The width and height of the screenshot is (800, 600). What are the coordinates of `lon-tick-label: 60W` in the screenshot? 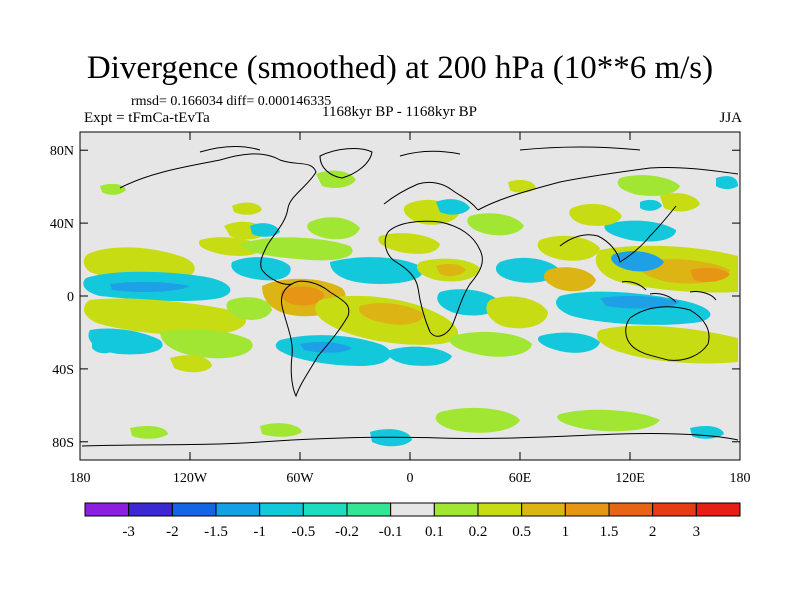 It's located at (300, 478).